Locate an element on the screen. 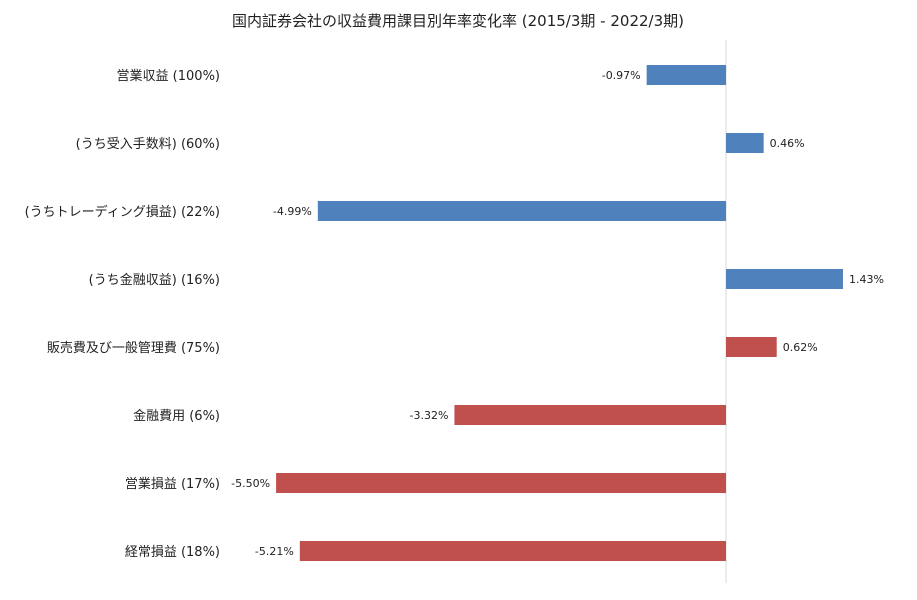 This screenshot has width=917, height=600. data-label: 0.62% is located at coordinates (800, 347).